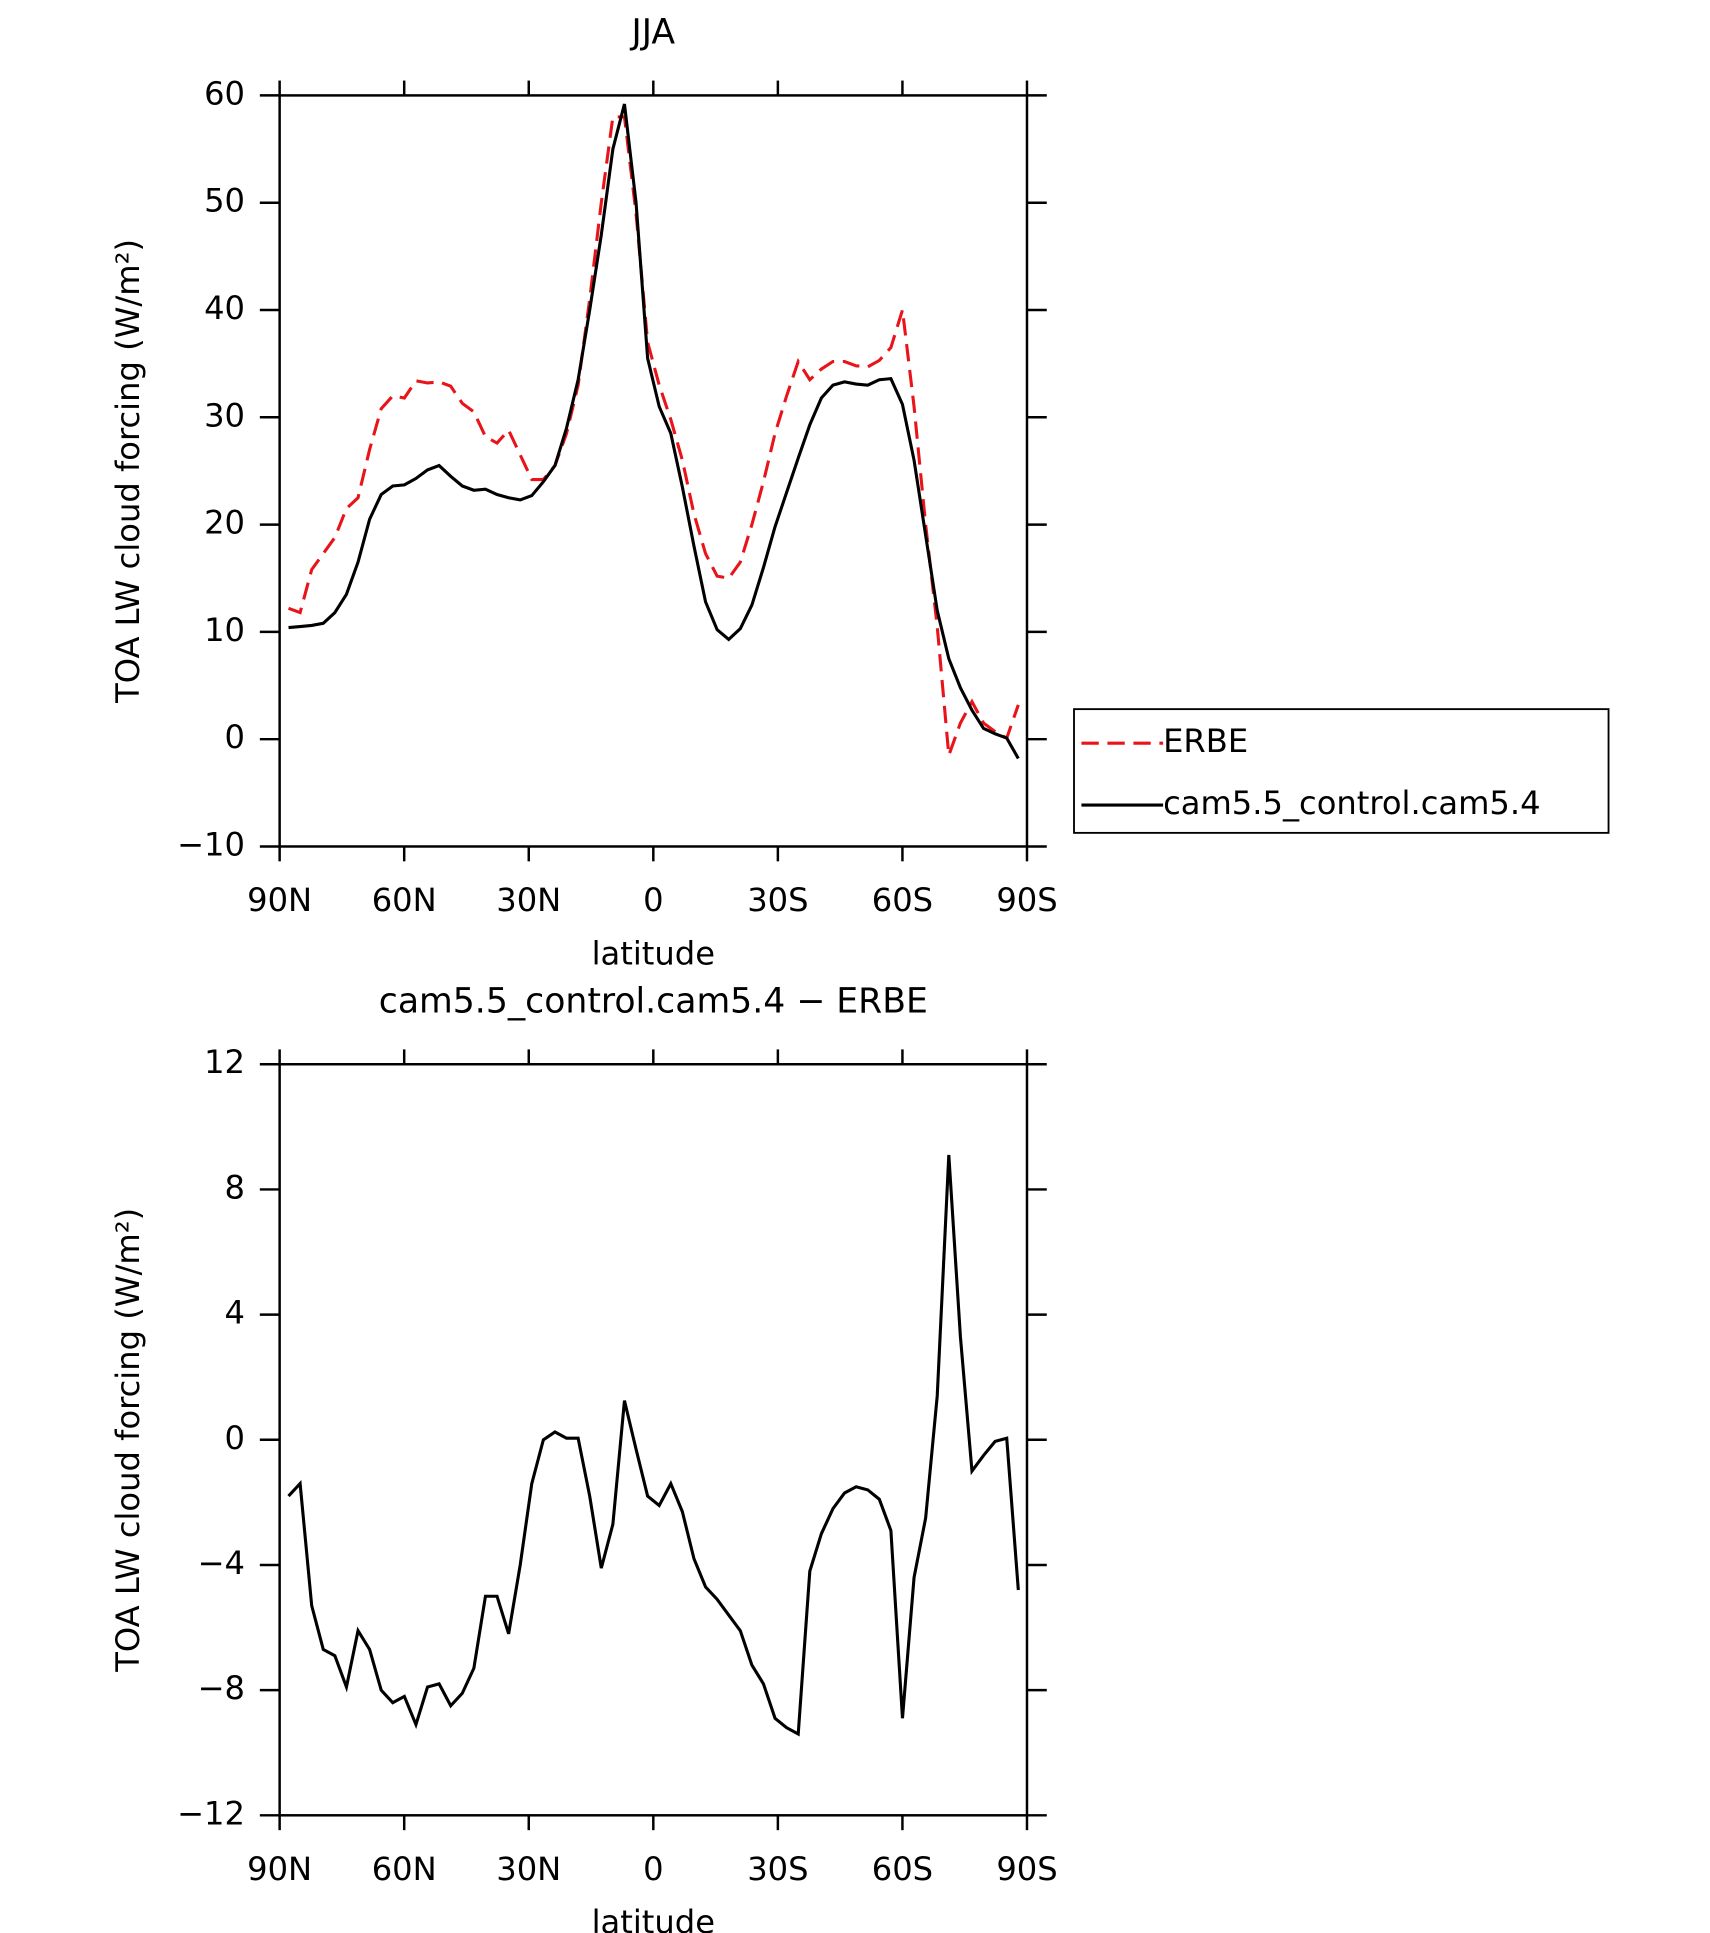  Describe the element at coordinates (224, 523) in the screenshot. I see `y-tick-label: 20` at that location.